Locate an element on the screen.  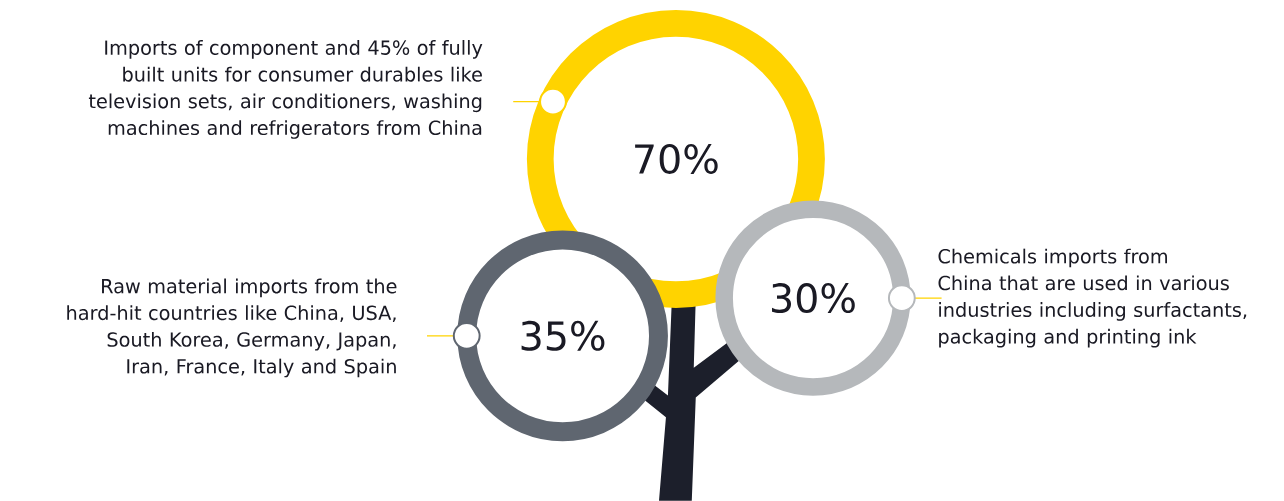
category-label: Chemicals imports from China that are used in various industries including surfactants, packaging and printing ink is located at coordinates (1092, 298).